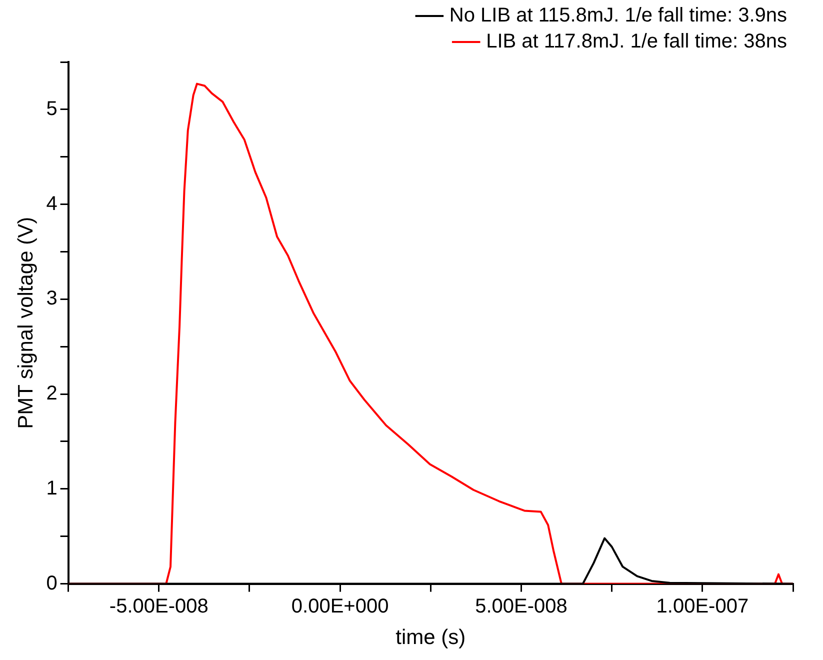 This screenshot has height=660, width=823. What do you see at coordinates (158, 606) in the screenshot?
I see `x-tick-label: -5.00E-008` at bounding box center [158, 606].